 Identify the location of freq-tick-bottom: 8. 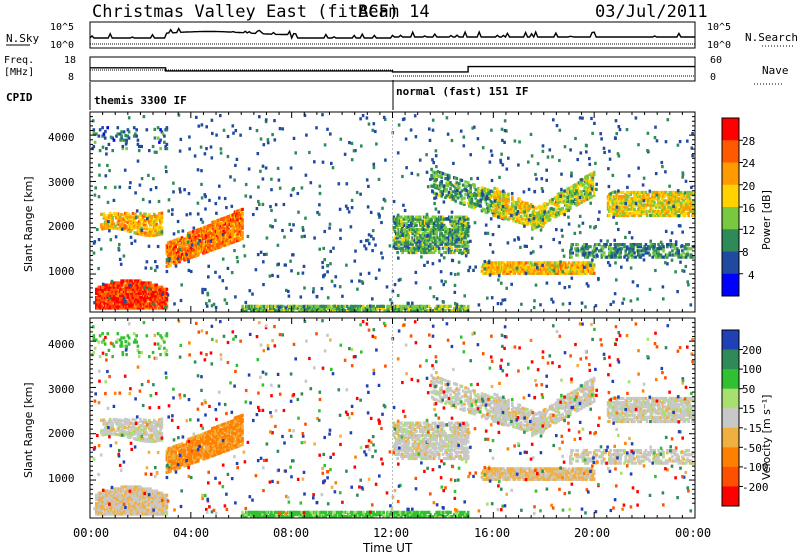
(71, 77).